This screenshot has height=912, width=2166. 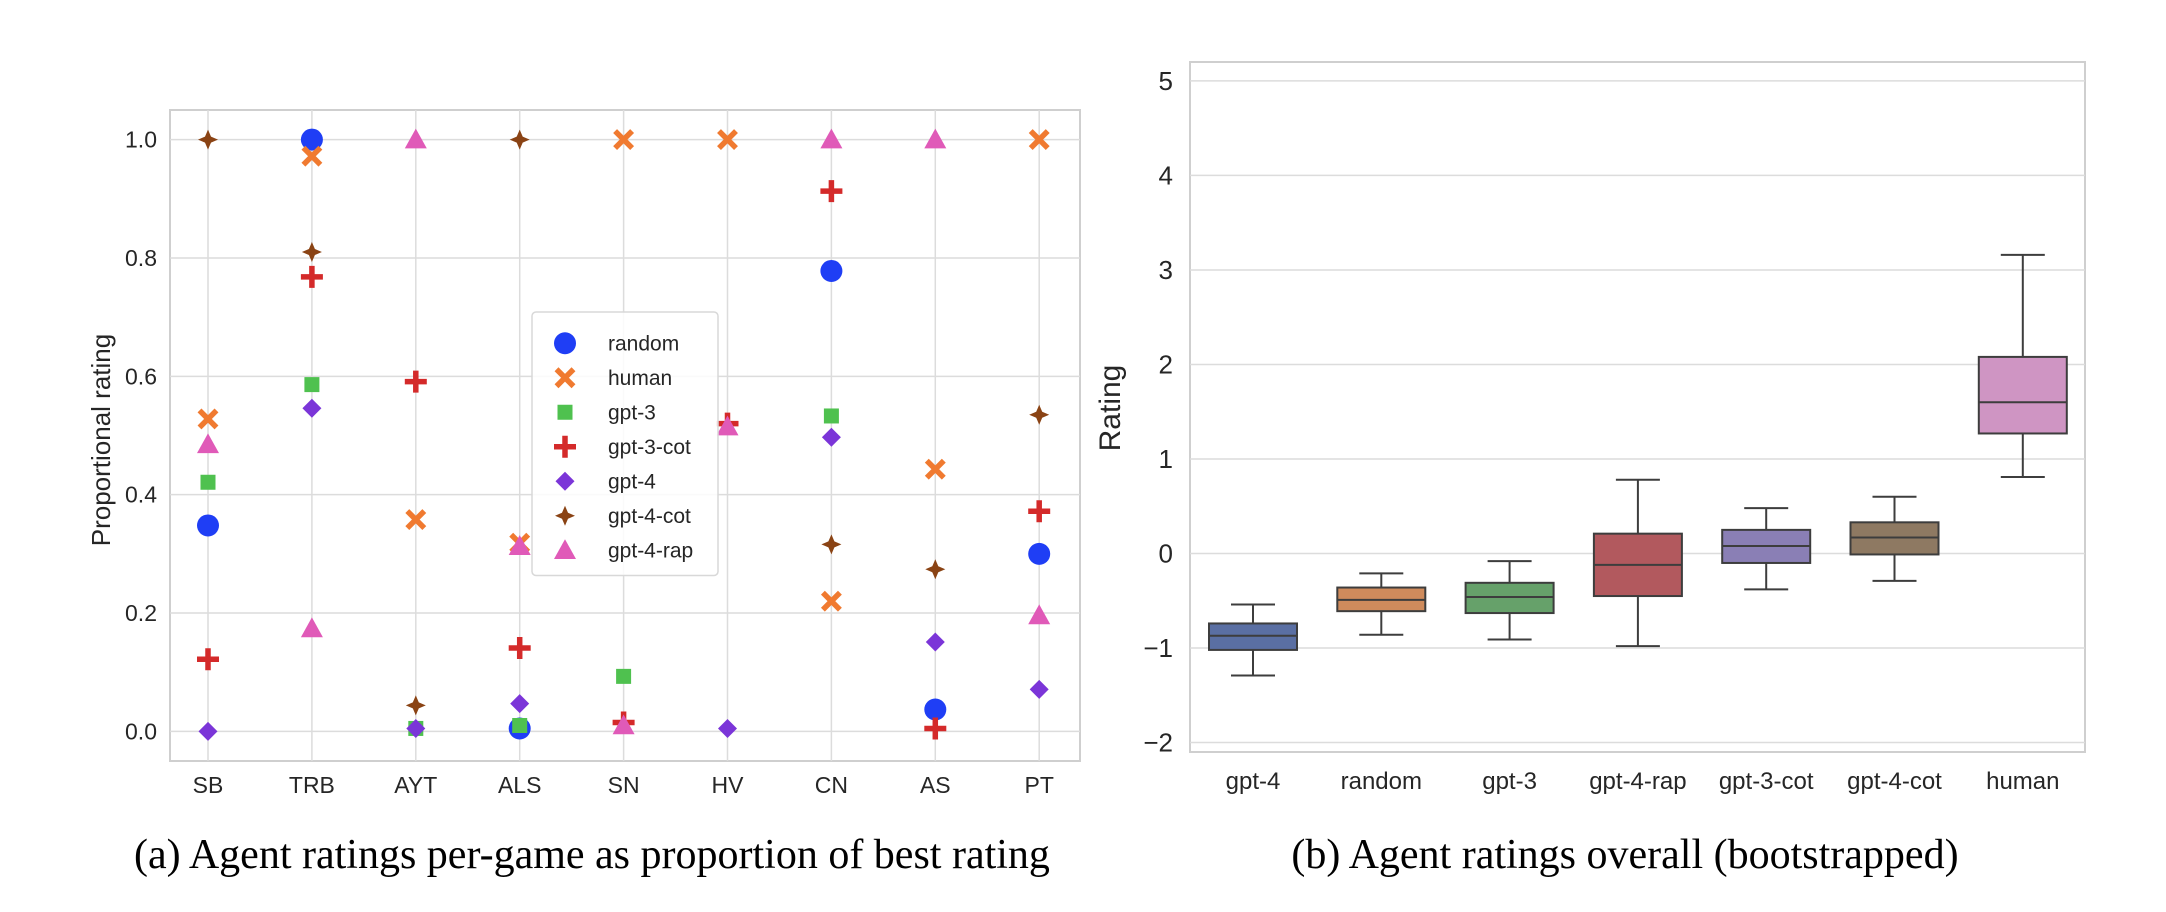 I want to click on point-gpt-3-cn, so click(x=831, y=416).